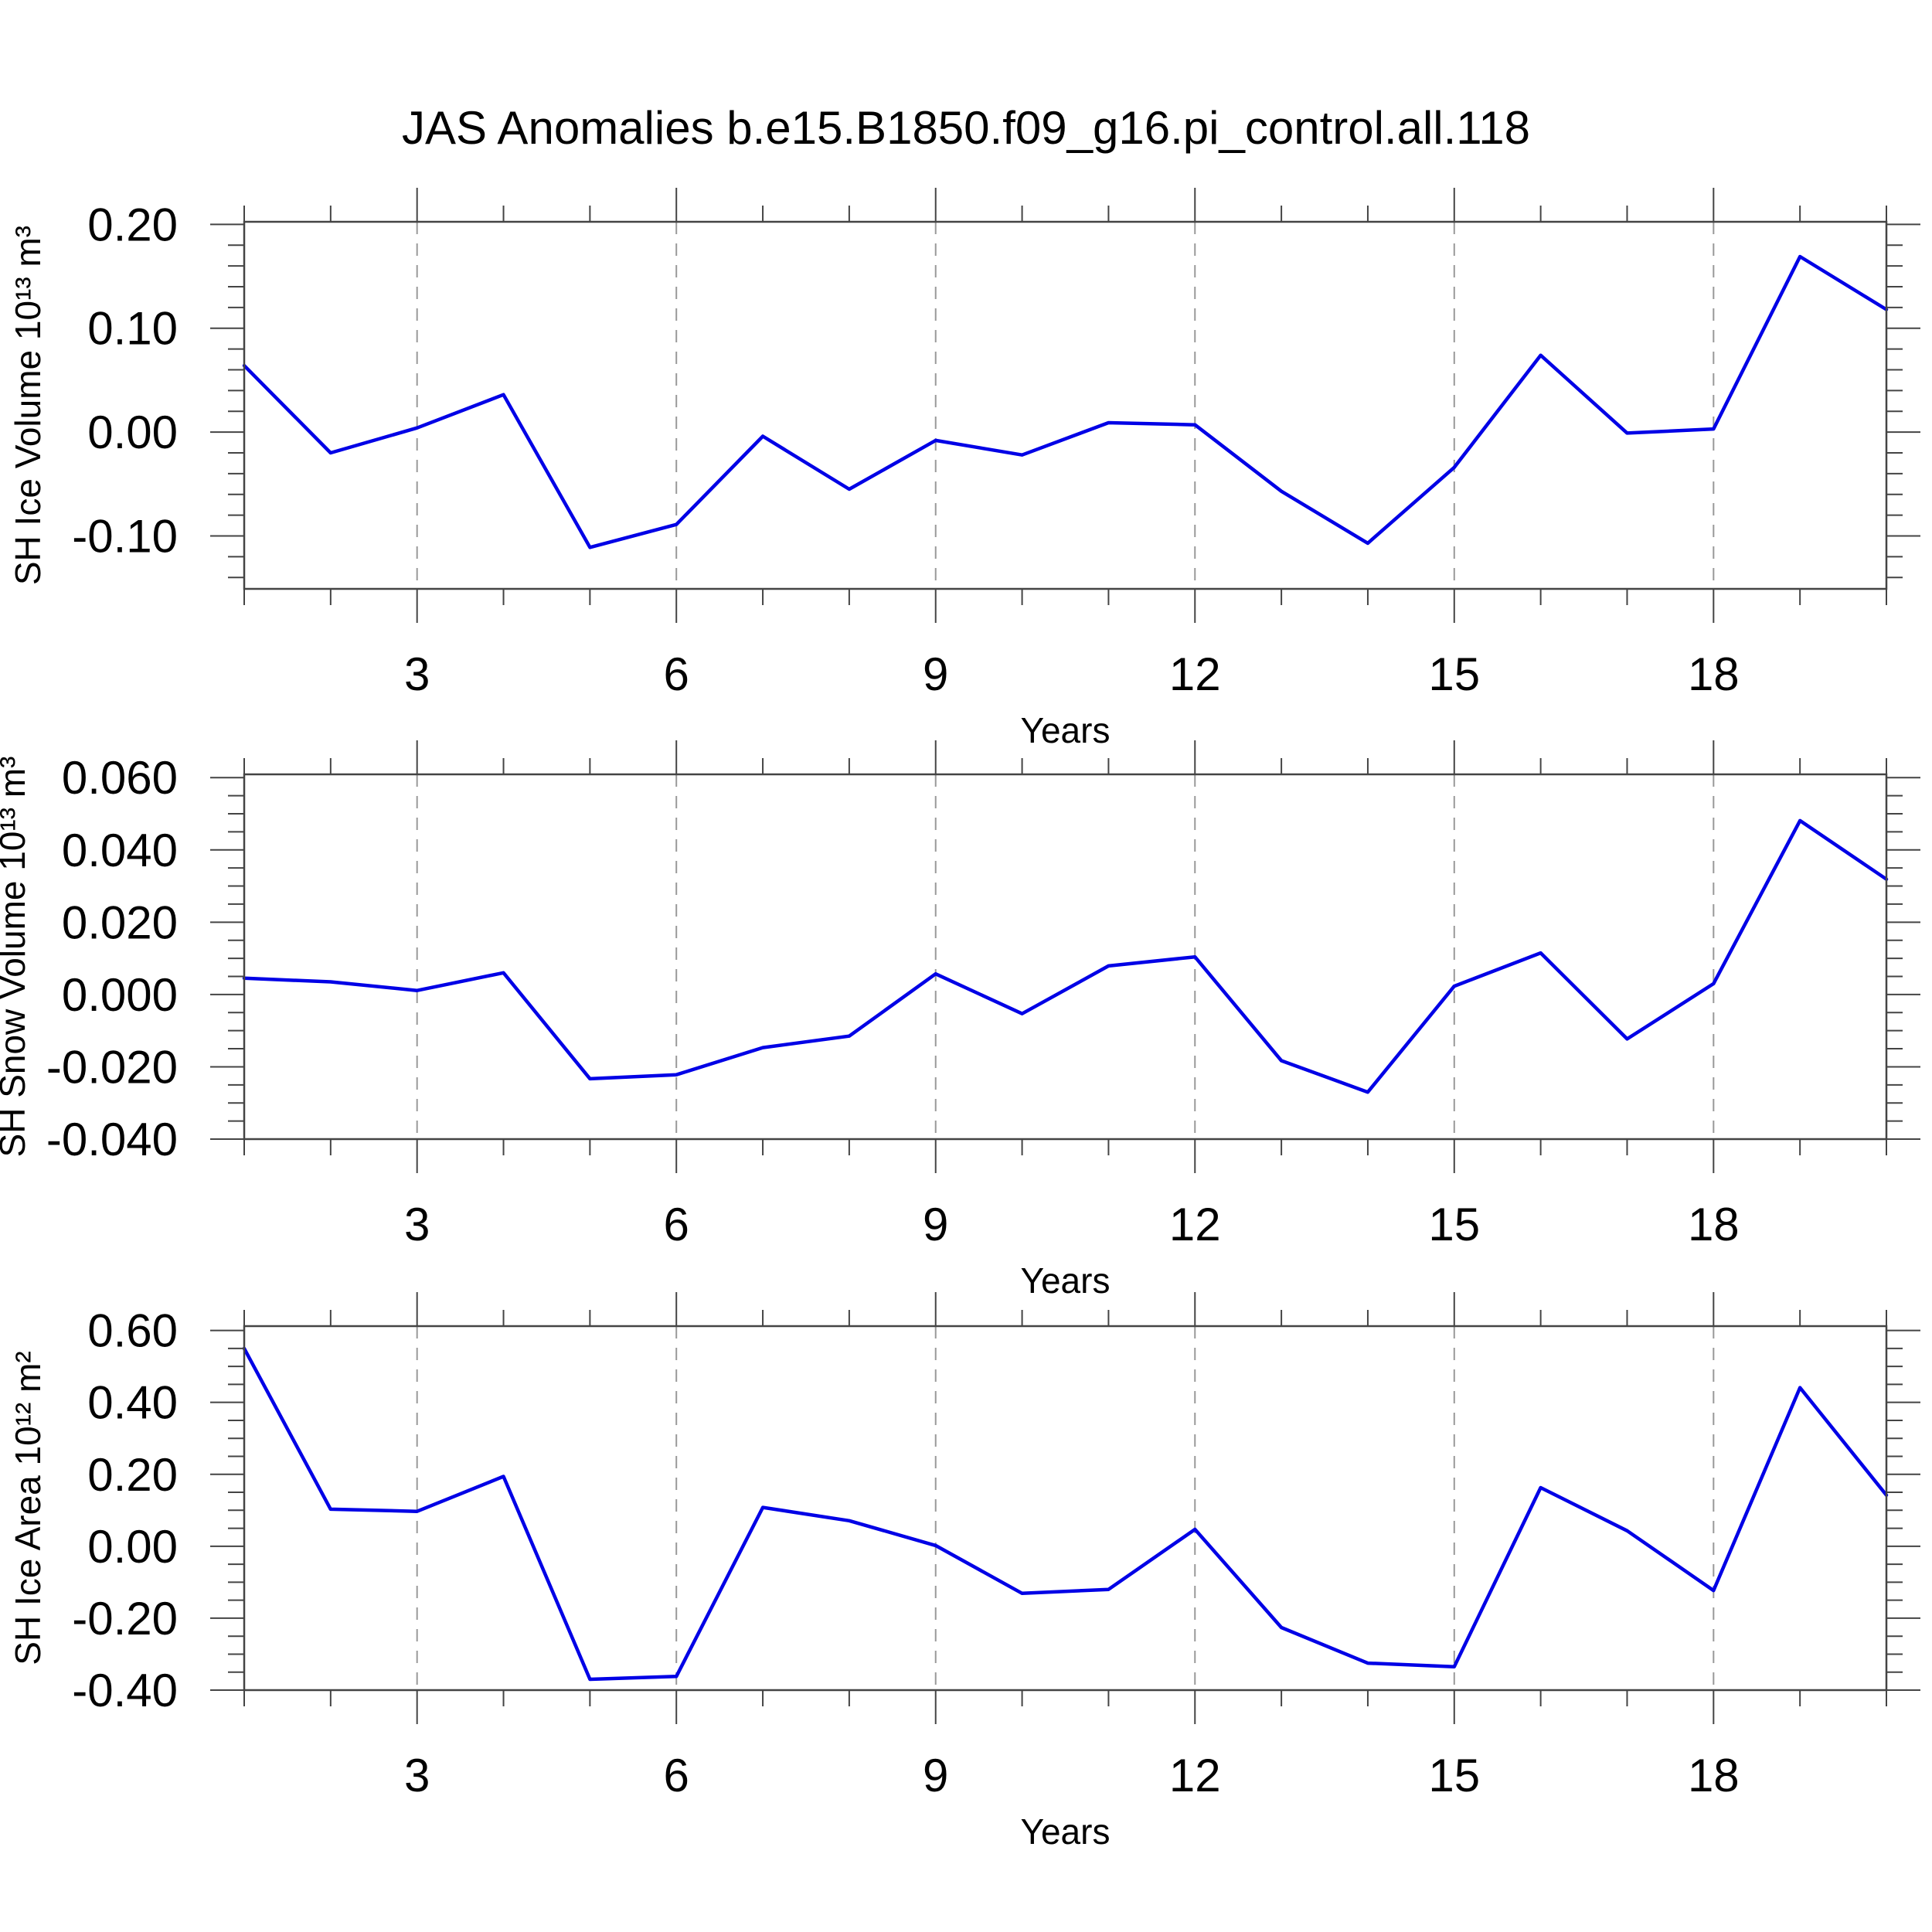 Image resolution: width=1932 pixels, height=1932 pixels. I want to click on y-tick-label: 0.020, so click(120, 922).